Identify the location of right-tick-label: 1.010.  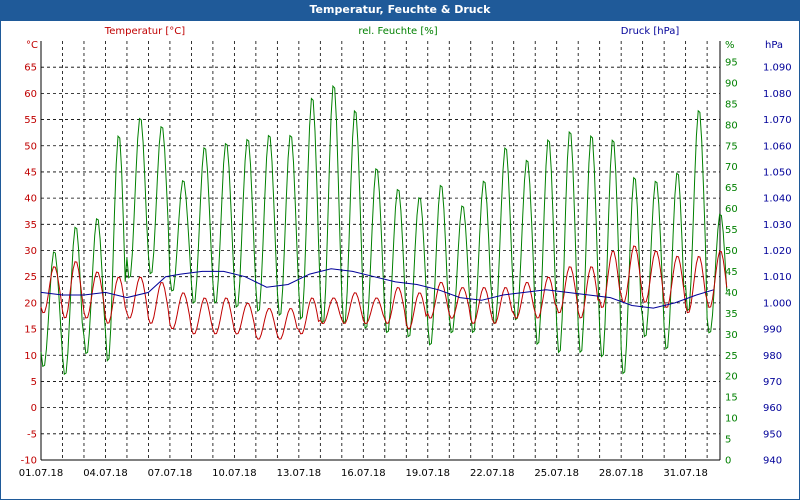
(777, 277).